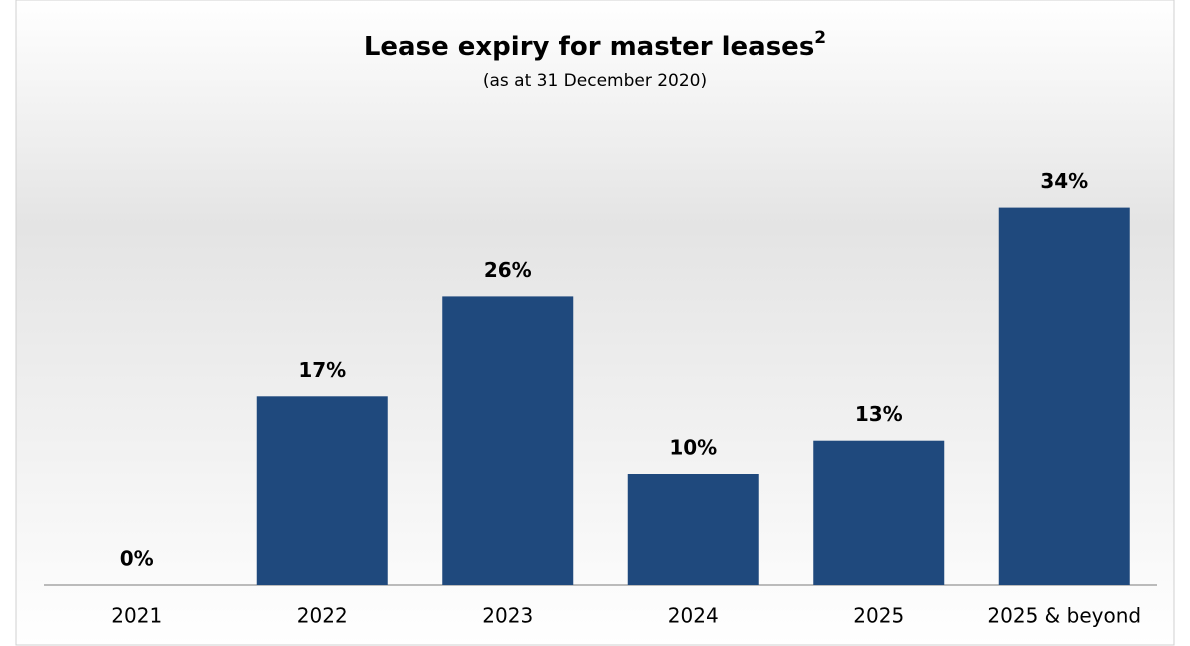  I want to click on value-label: 17%, so click(322, 370).